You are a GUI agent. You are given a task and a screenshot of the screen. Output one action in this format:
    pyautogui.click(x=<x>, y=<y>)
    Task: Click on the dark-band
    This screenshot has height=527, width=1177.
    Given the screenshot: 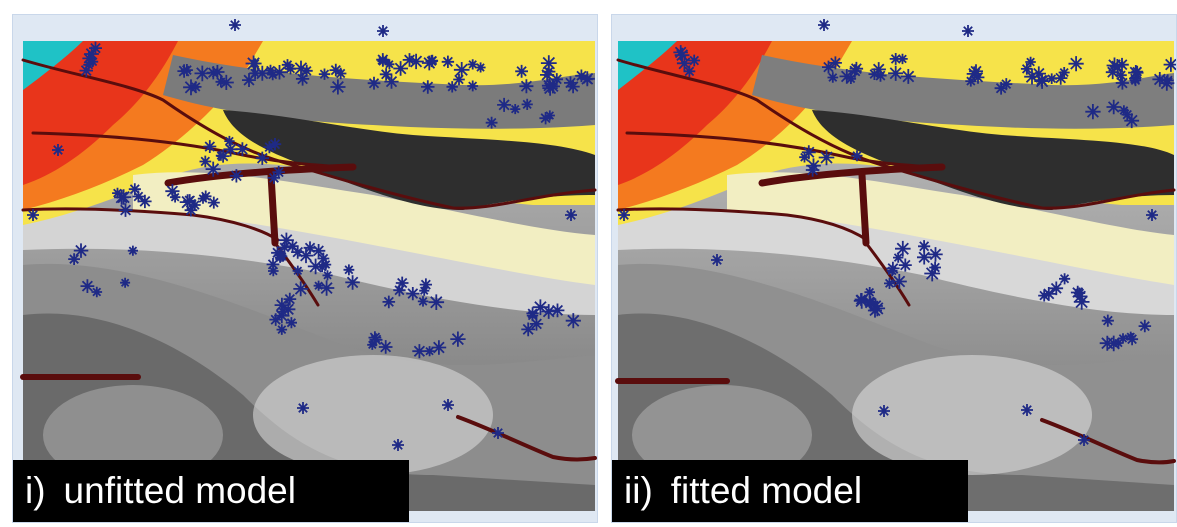 What is the action you would take?
    pyautogui.click(x=409, y=160)
    